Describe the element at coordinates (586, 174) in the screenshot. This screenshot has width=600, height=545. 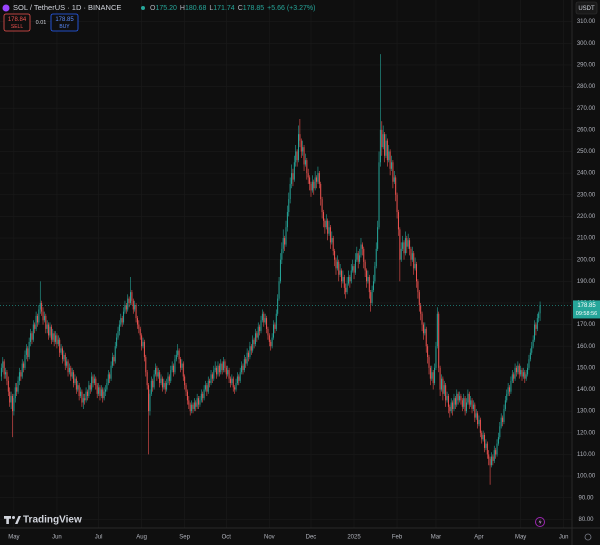
I see `y-tick-label: 240.00` at that location.